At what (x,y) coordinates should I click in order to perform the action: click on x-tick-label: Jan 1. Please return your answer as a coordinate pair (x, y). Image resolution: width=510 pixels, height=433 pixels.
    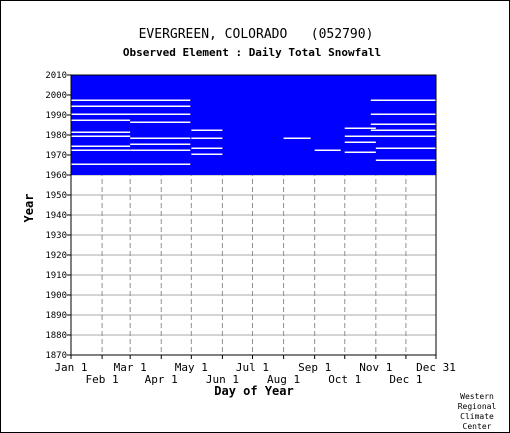
    Looking at the image, I should click on (70, 367).